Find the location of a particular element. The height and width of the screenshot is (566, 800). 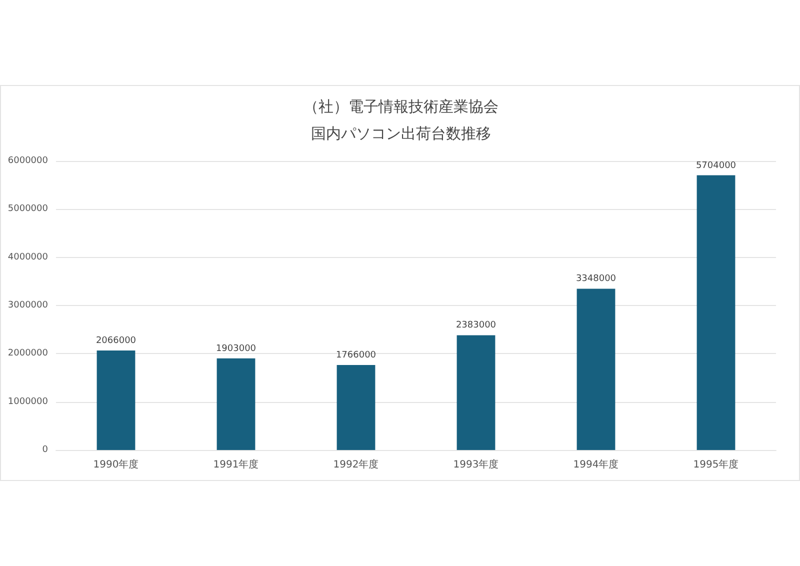

x-tick-label: 1993年度 is located at coordinates (476, 464).